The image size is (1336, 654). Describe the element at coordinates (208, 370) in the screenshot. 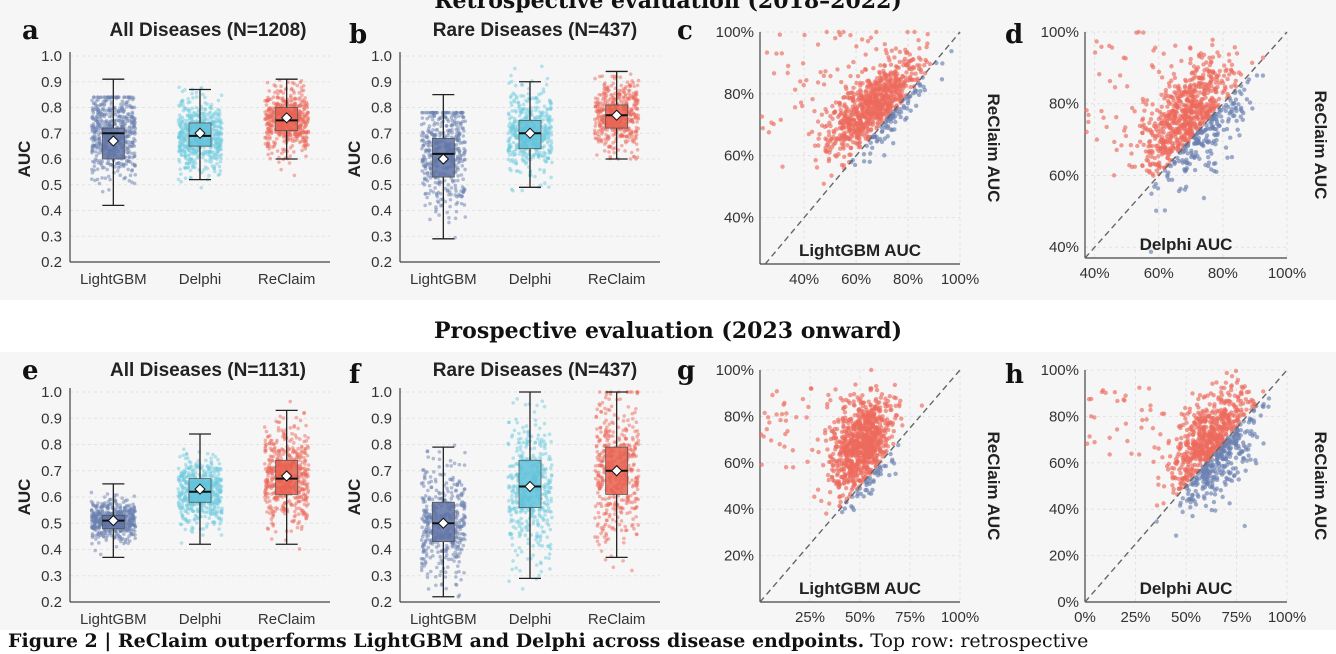

I see `panel-e-title: All Diseases (N=1131)` at that location.